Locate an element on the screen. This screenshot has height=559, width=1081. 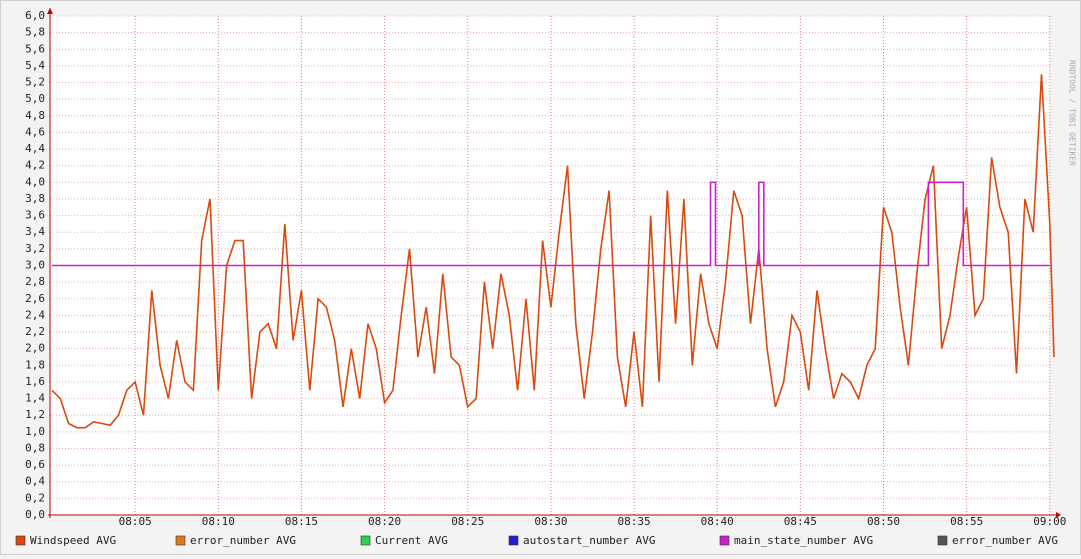
y-tick-label: 5,6 is located at coordinates (35, 48).